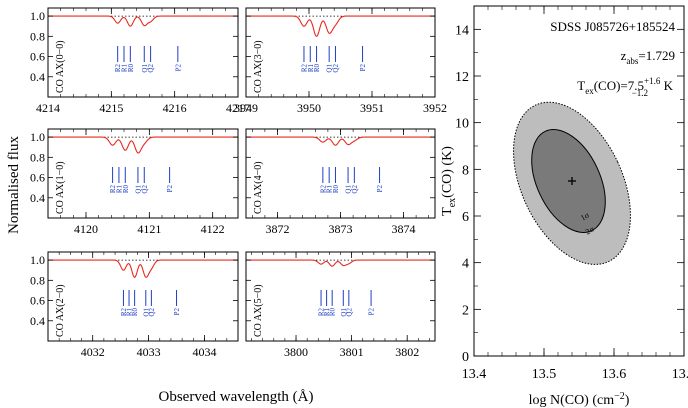  Describe the element at coordinates (625, 86) in the screenshot. I see `tex-annotation: Tex(CO)=7.5+1.6 K` at that location.